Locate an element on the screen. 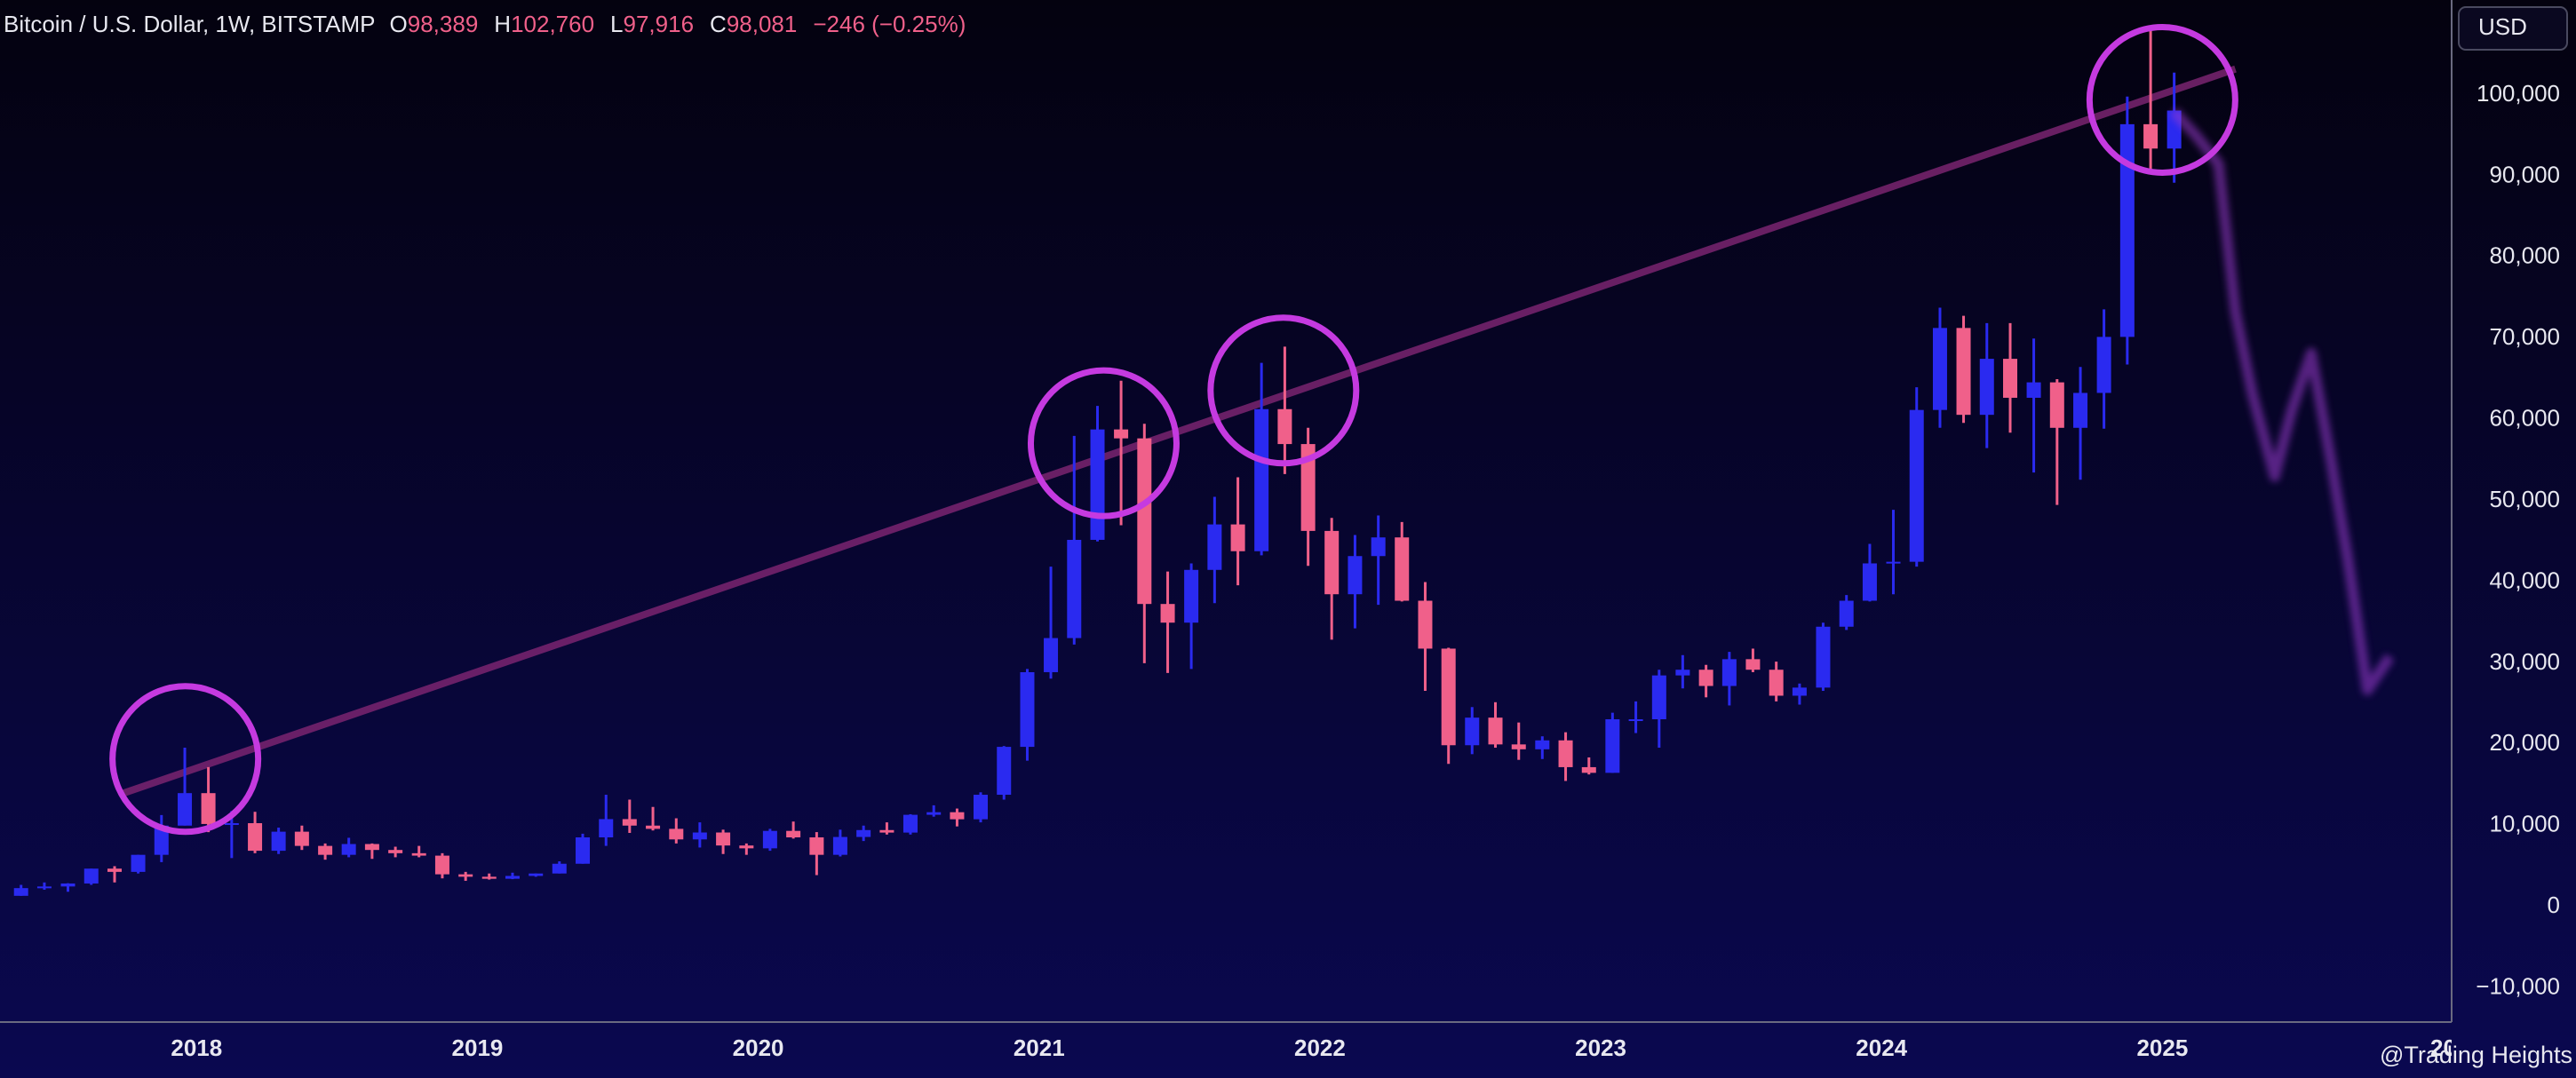 Image resolution: width=2576 pixels, height=1078 pixels. x-tick-label: 2023 is located at coordinates (1600, 1047).